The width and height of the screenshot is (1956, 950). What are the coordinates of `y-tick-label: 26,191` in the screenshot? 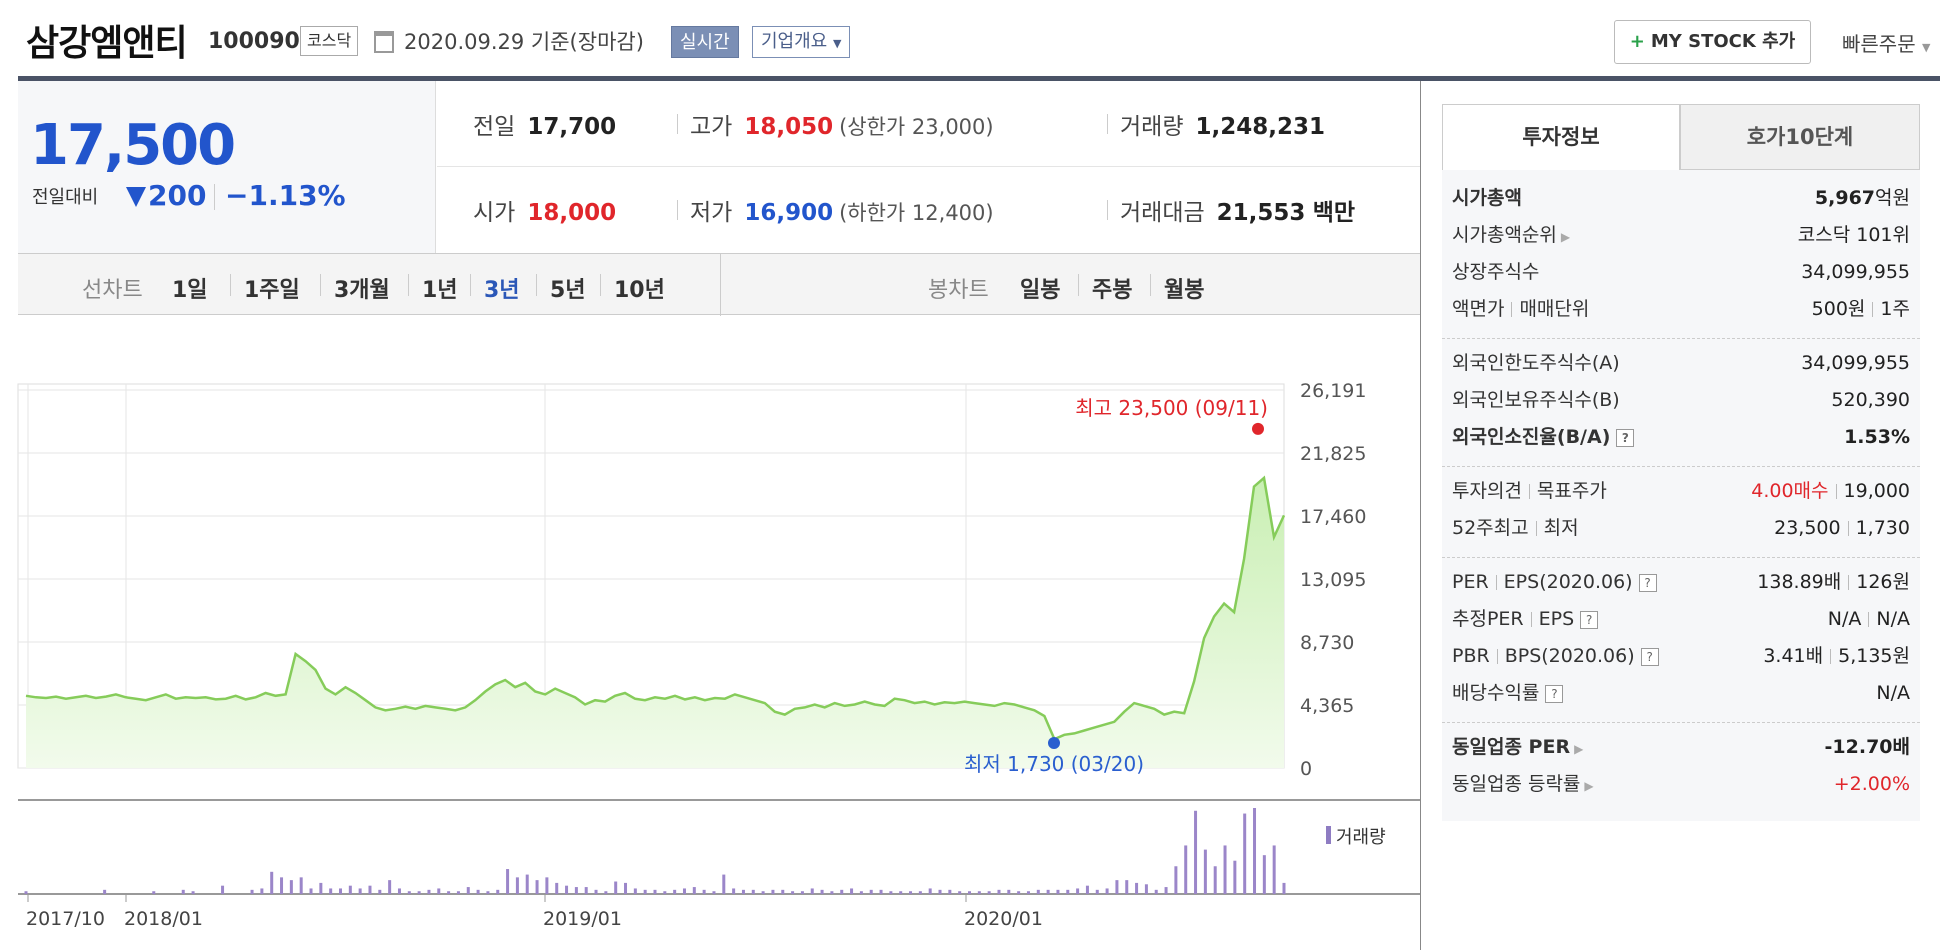 It's located at (1333, 391).